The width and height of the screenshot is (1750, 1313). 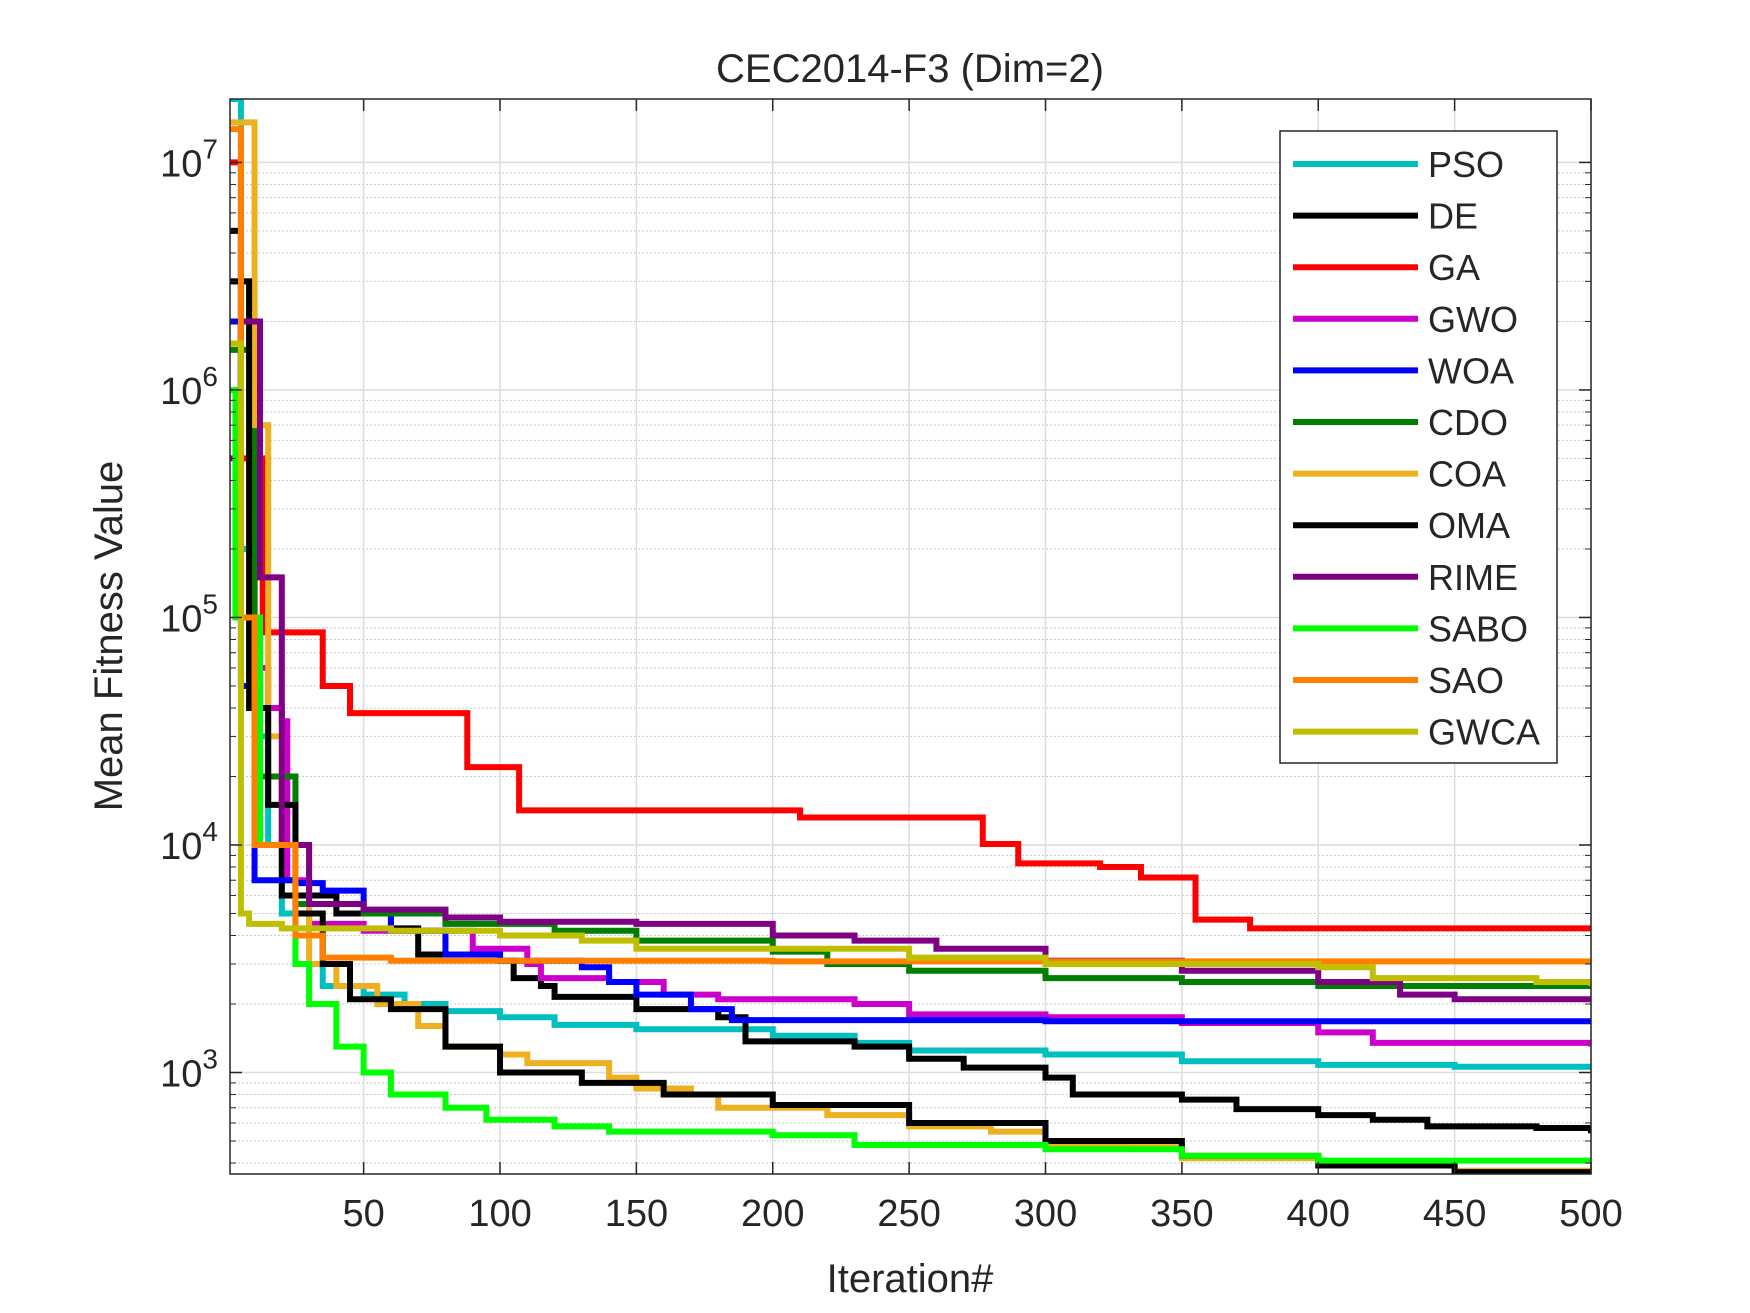 What do you see at coordinates (1454, 267) in the screenshot?
I see `legend-label-ga: GA` at bounding box center [1454, 267].